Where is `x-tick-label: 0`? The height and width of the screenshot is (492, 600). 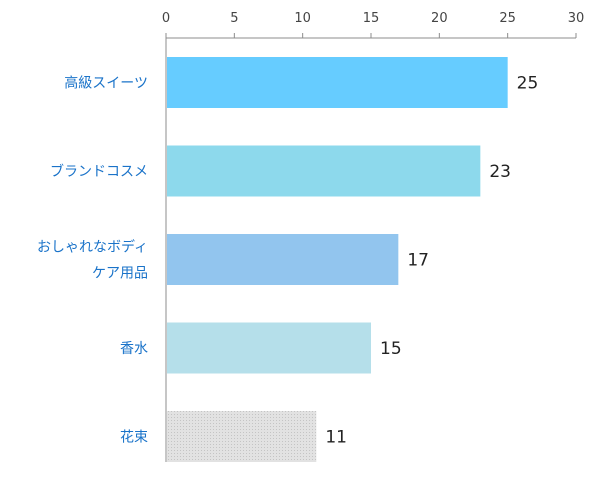 x-tick-label: 0 is located at coordinates (166, 18).